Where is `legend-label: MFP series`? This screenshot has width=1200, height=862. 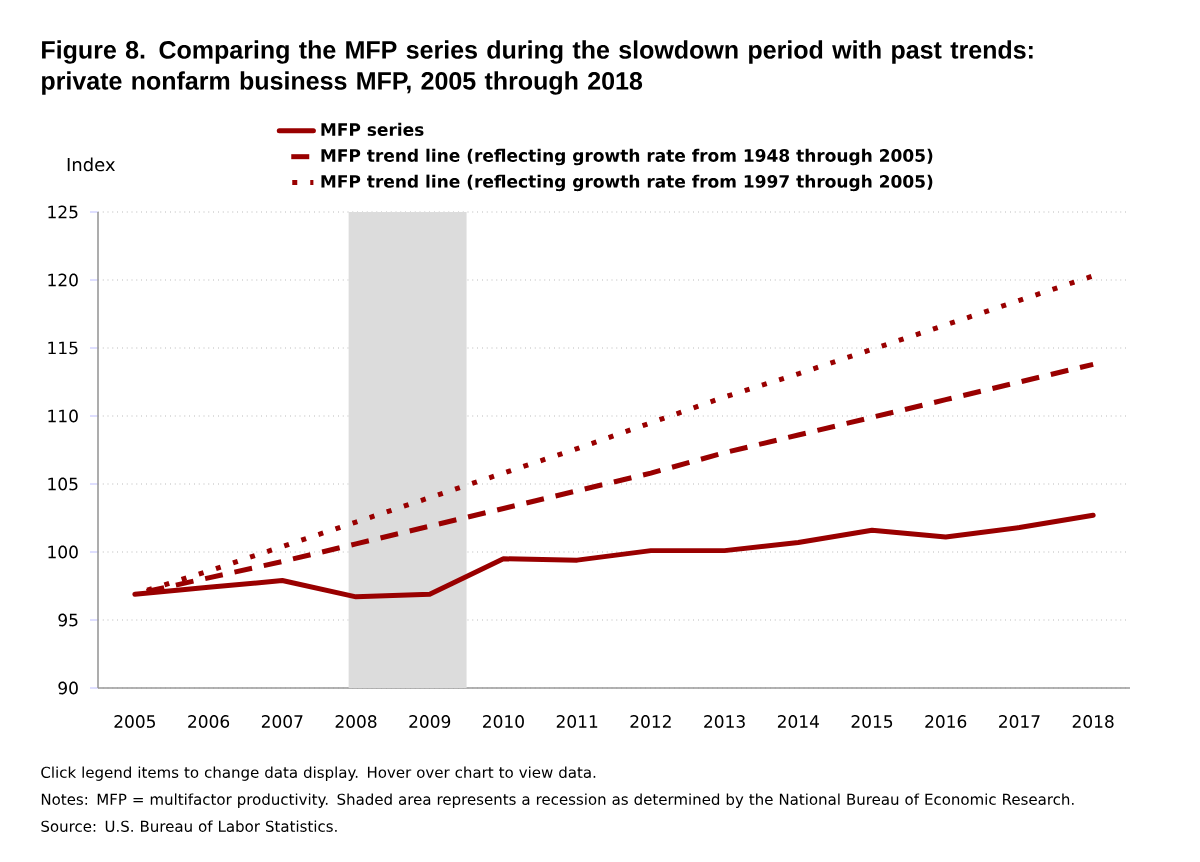
legend-label: MFP series is located at coordinates (372, 129).